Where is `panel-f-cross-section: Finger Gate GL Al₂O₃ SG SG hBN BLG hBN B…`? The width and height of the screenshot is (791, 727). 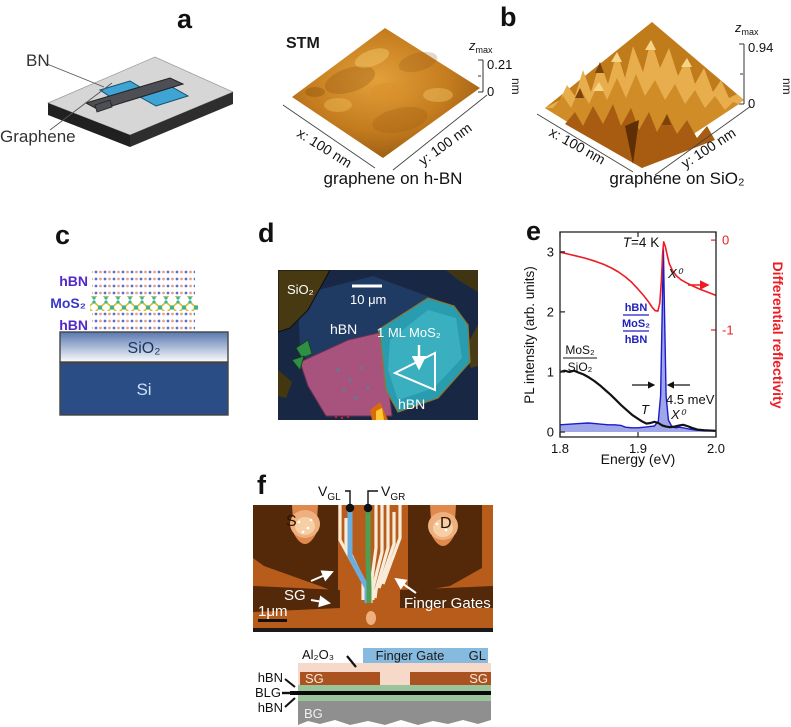 panel-f-cross-section: Finger Gate GL Al₂O₃ SG SG hBN BLG hBN B… is located at coordinates (373, 686).